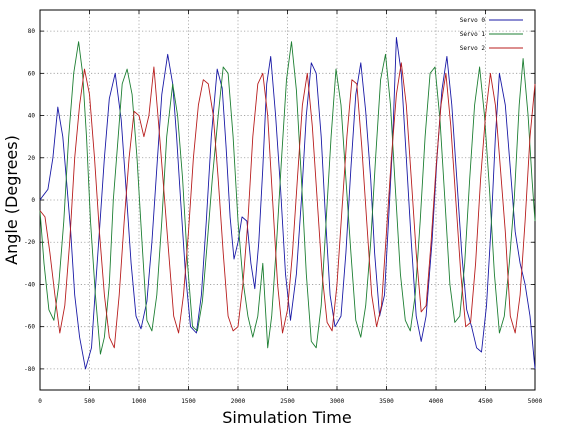 Image resolution: width=564 pixels, height=430 pixels. Describe the element at coordinates (32, 116) in the screenshot. I see `y-tick-label: 40` at that location.